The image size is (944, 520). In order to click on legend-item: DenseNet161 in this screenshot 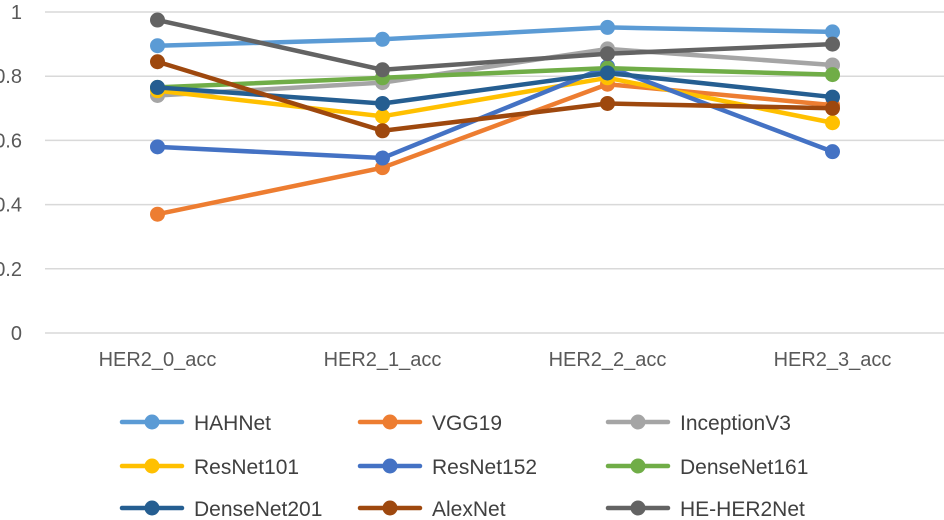, I will do `click(706, 467)`.